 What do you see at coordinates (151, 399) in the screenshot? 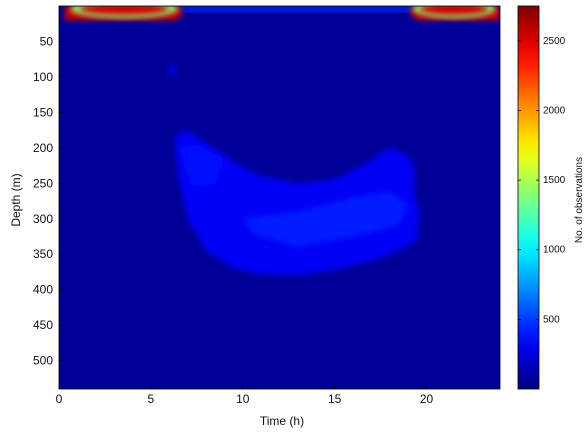
I see `x-tick-label: 5` at bounding box center [151, 399].